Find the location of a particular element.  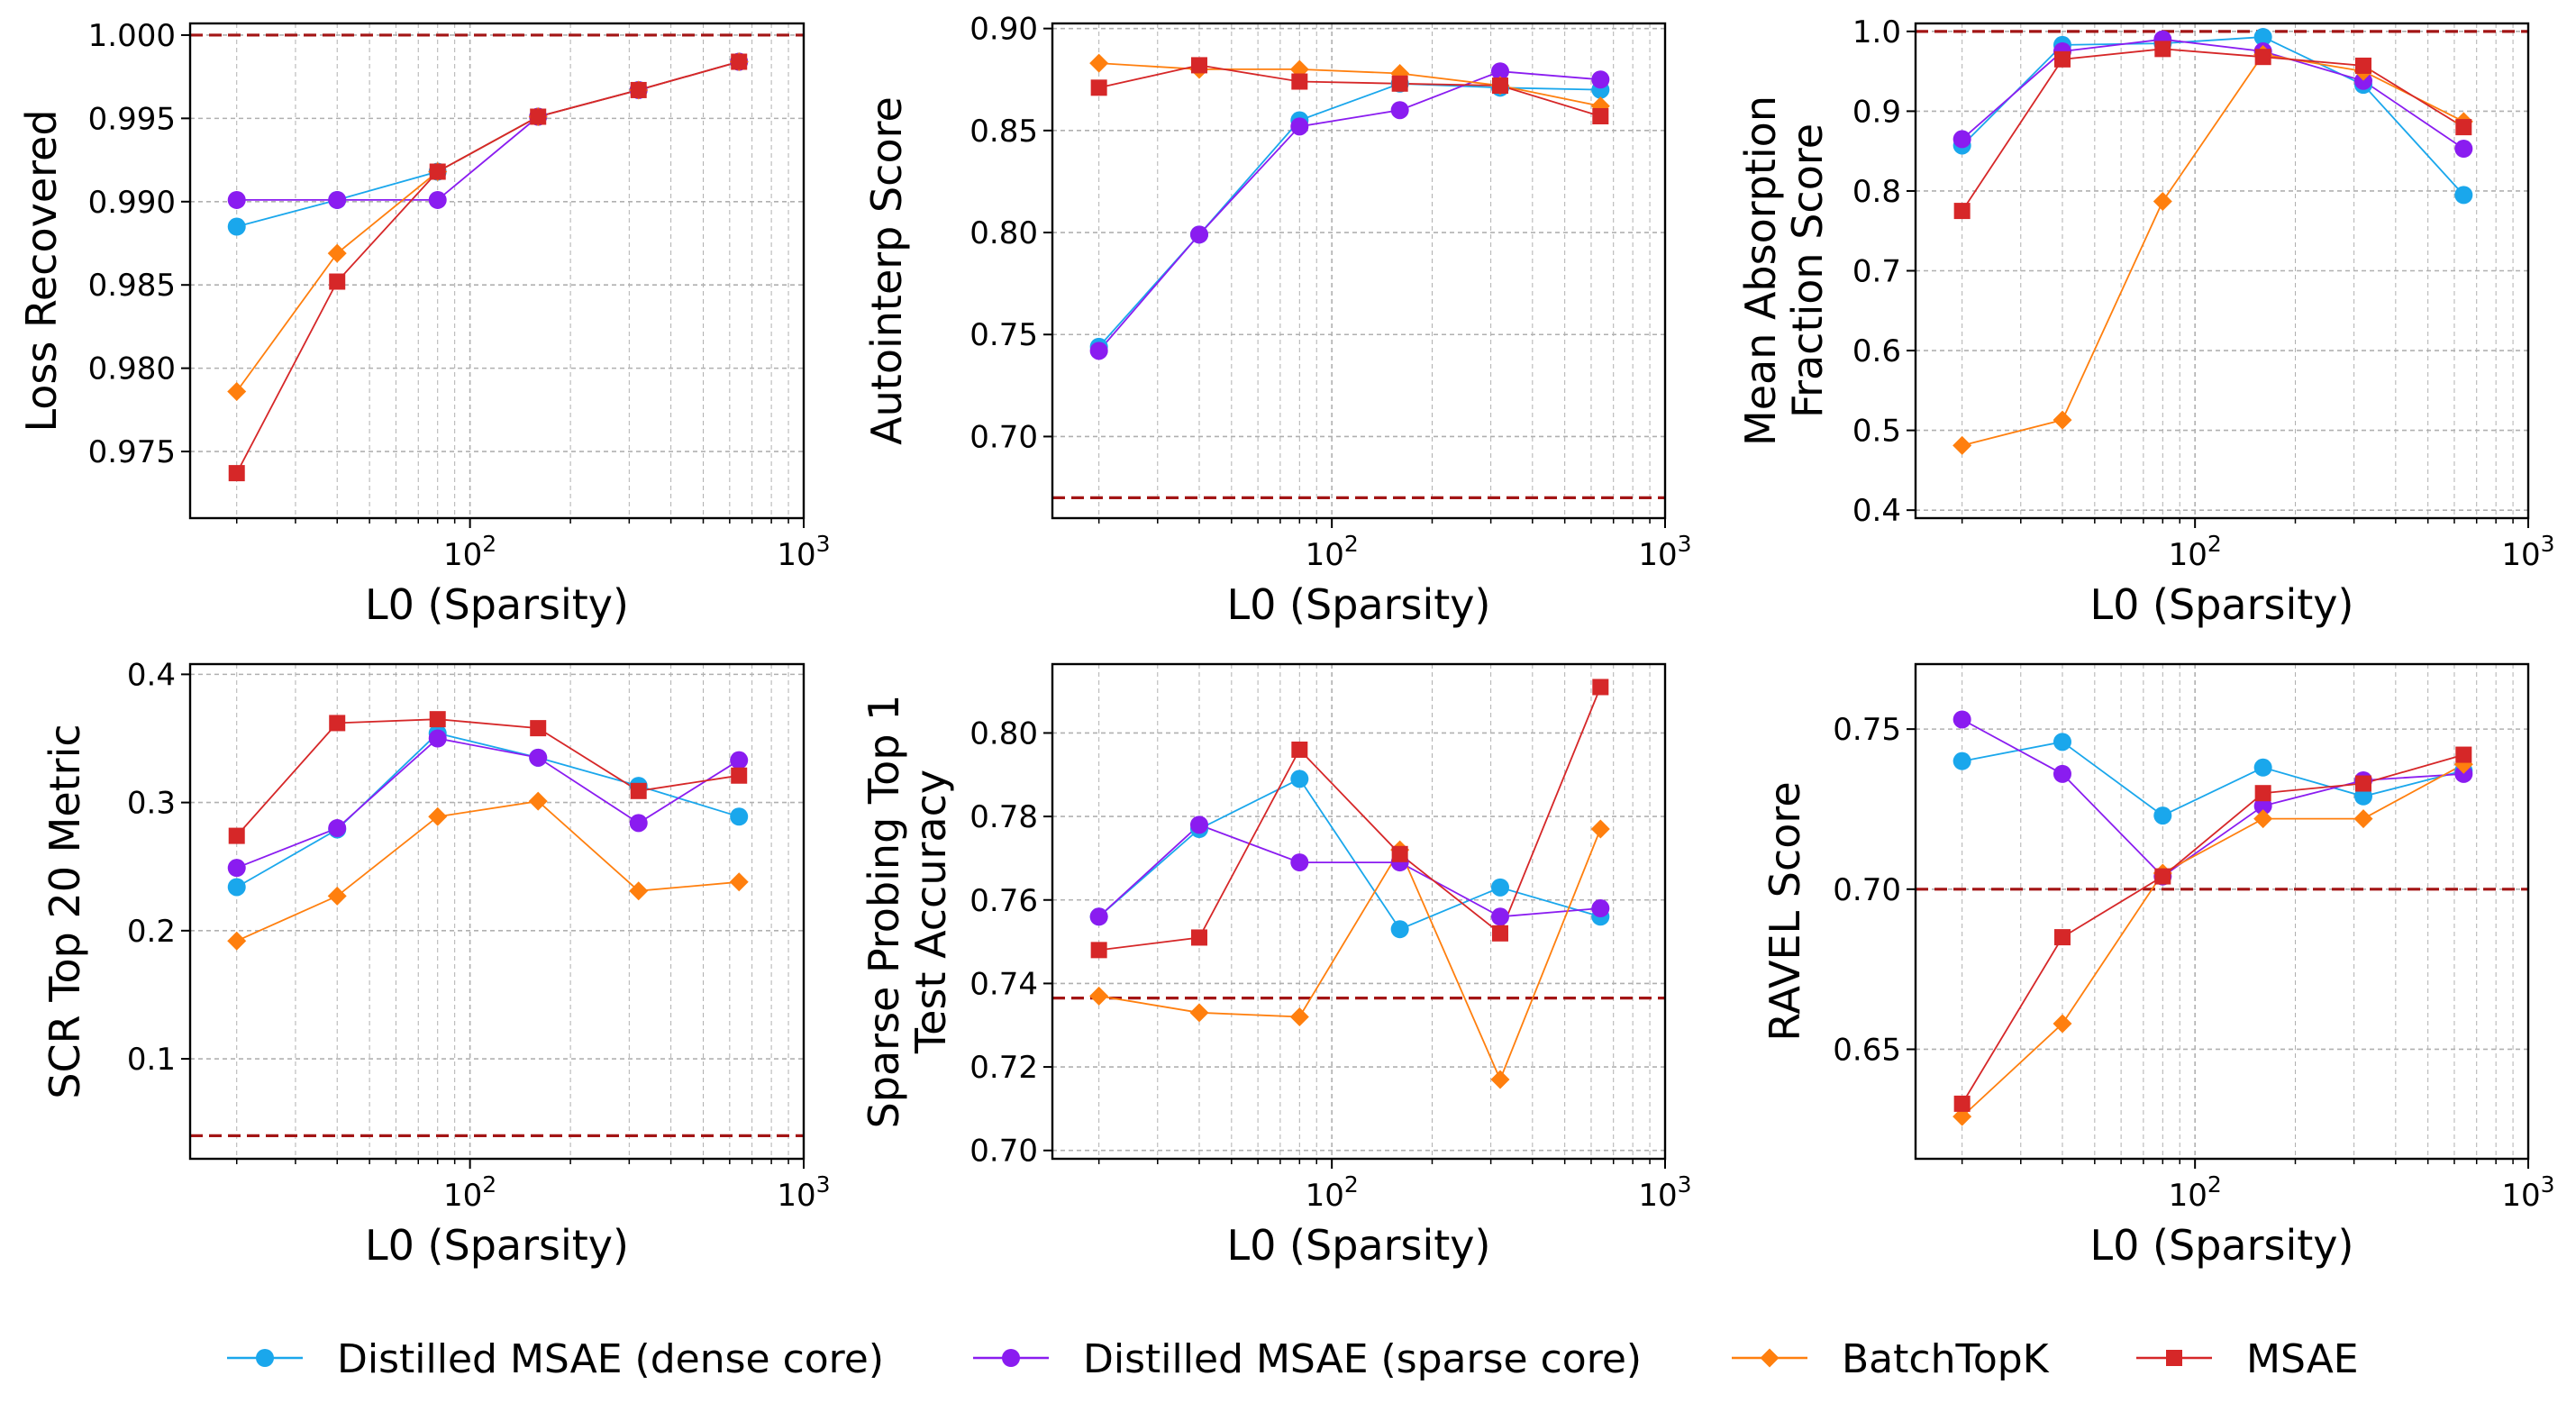

legend-label: BatchTopK is located at coordinates (1946, 1359).